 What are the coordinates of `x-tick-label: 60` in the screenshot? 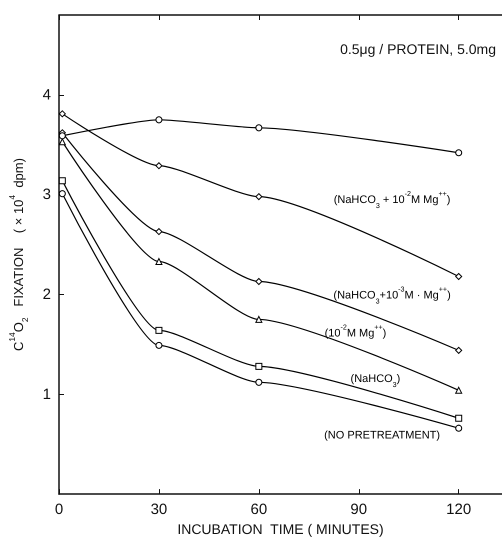 It's located at (259, 509).